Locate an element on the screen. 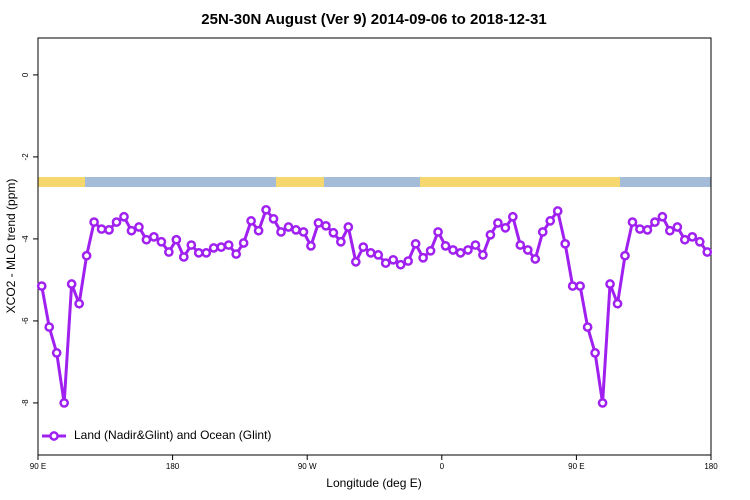 The width and height of the screenshot is (750, 500). y-tick-label: -4 is located at coordinates (25, 239).